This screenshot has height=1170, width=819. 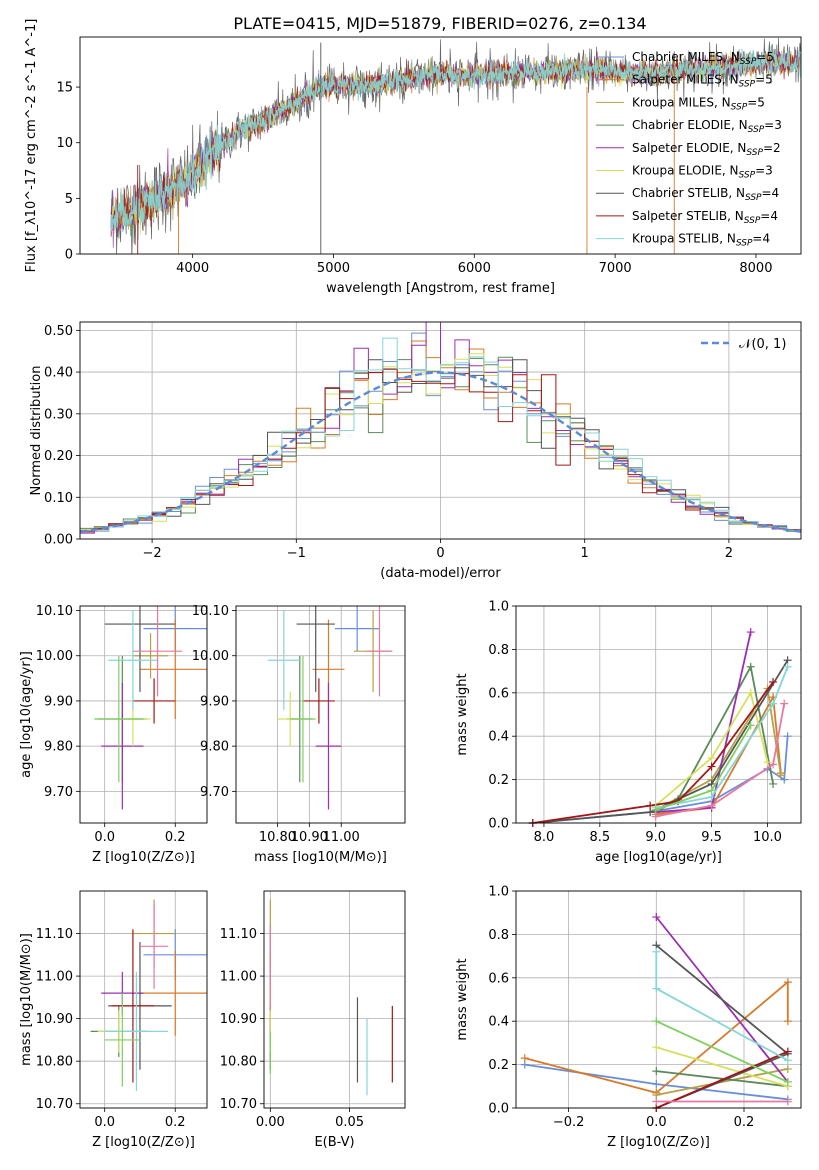 What do you see at coordinates (349, 1122) in the screenshot?
I see `x-tick-label: 0.05` at bounding box center [349, 1122].